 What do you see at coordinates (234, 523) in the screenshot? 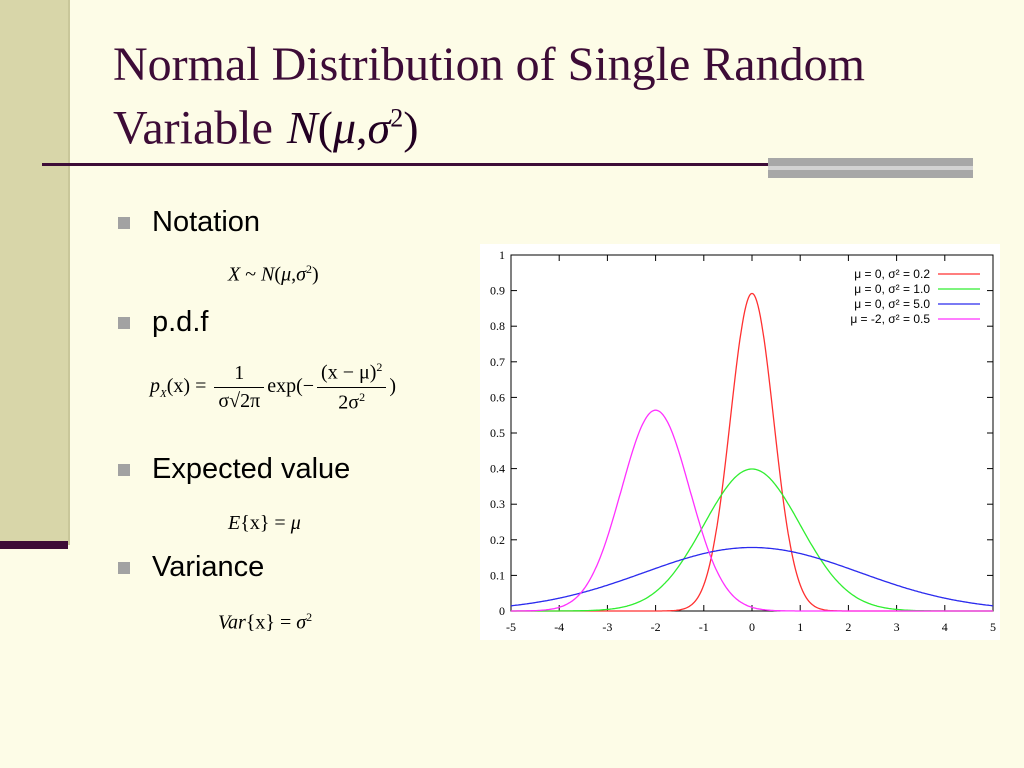
I see `math-symbol: E` at bounding box center [234, 523].